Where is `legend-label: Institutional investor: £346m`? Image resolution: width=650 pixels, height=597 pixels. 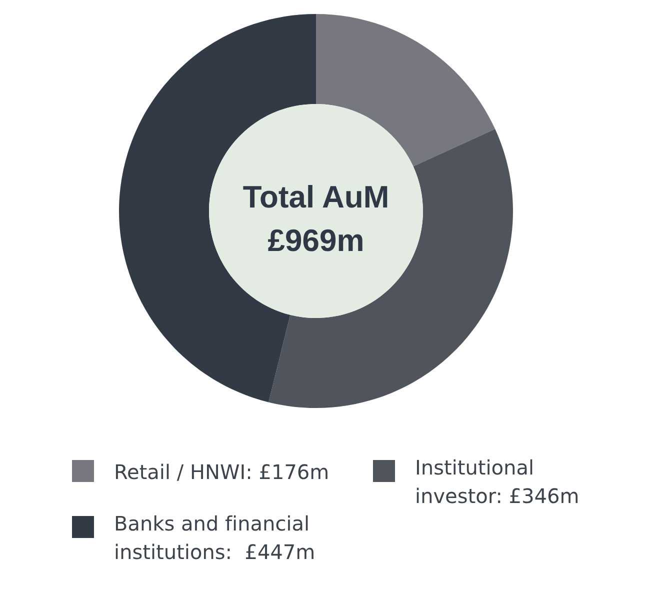
legend-label: Institutional investor: £346m is located at coordinates (497, 481).